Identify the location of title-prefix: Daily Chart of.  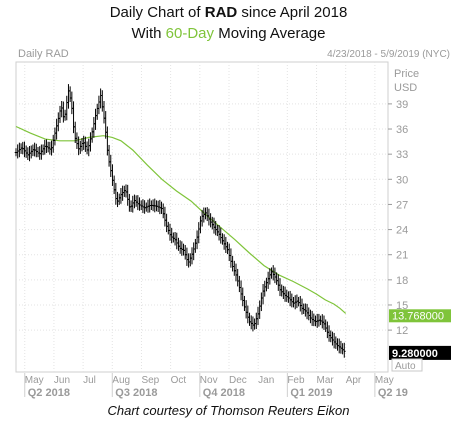
(157, 12).